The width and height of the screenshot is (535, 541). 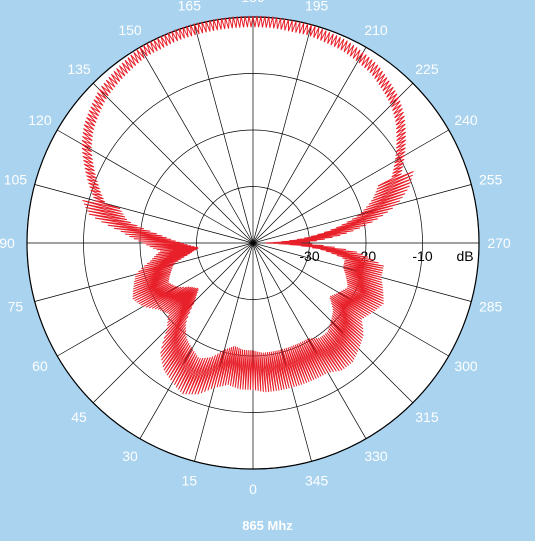 I want to click on angle-tick-label: 300, so click(x=466, y=366).